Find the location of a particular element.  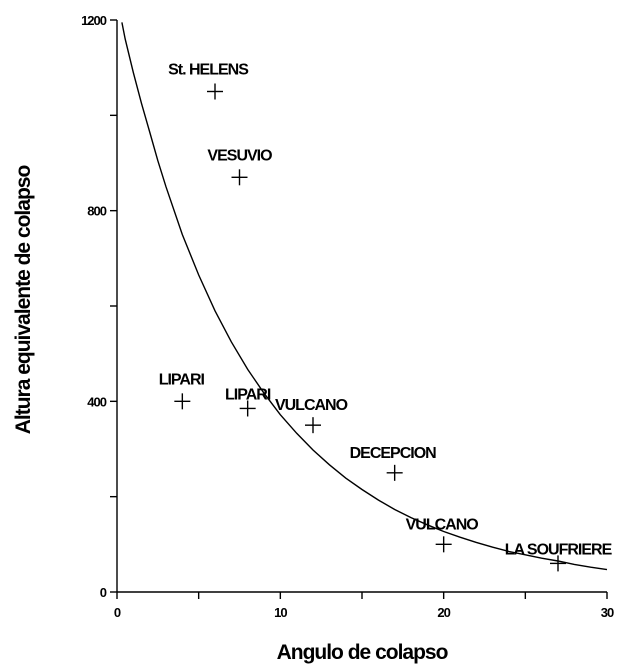

y-tick-label: 800 is located at coordinates (96, 211).